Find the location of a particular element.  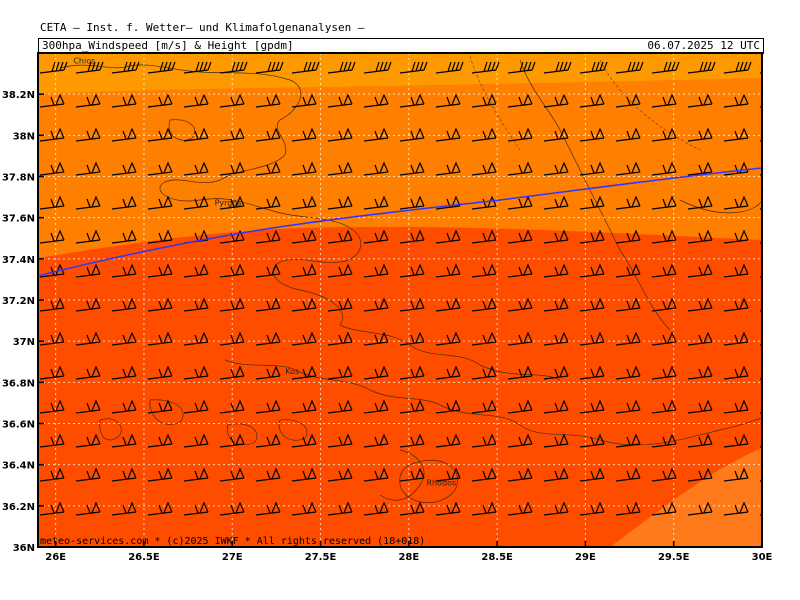

lat-tick-label: 36.8N is located at coordinates (18, 383).